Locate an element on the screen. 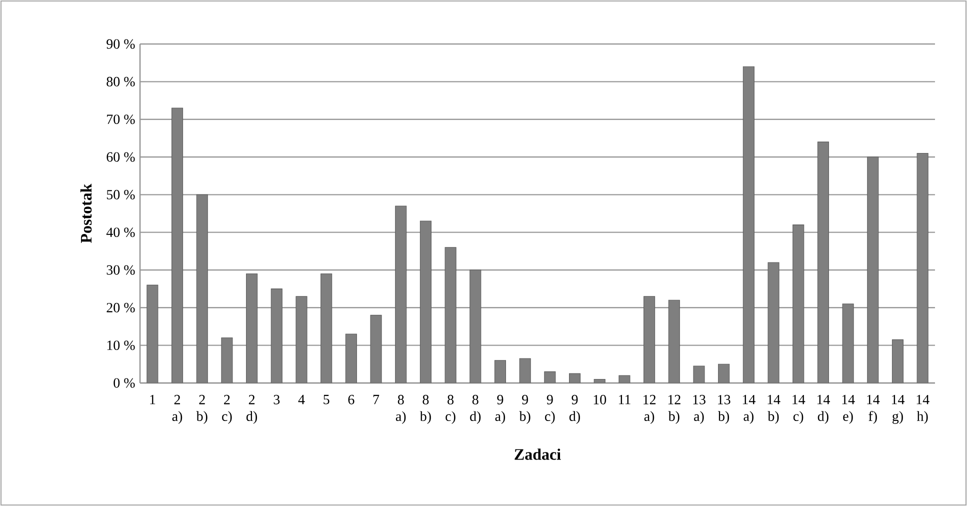 This screenshot has height=506, width=967. y-axis-title: Postotak is located at coordinates (86, 214).